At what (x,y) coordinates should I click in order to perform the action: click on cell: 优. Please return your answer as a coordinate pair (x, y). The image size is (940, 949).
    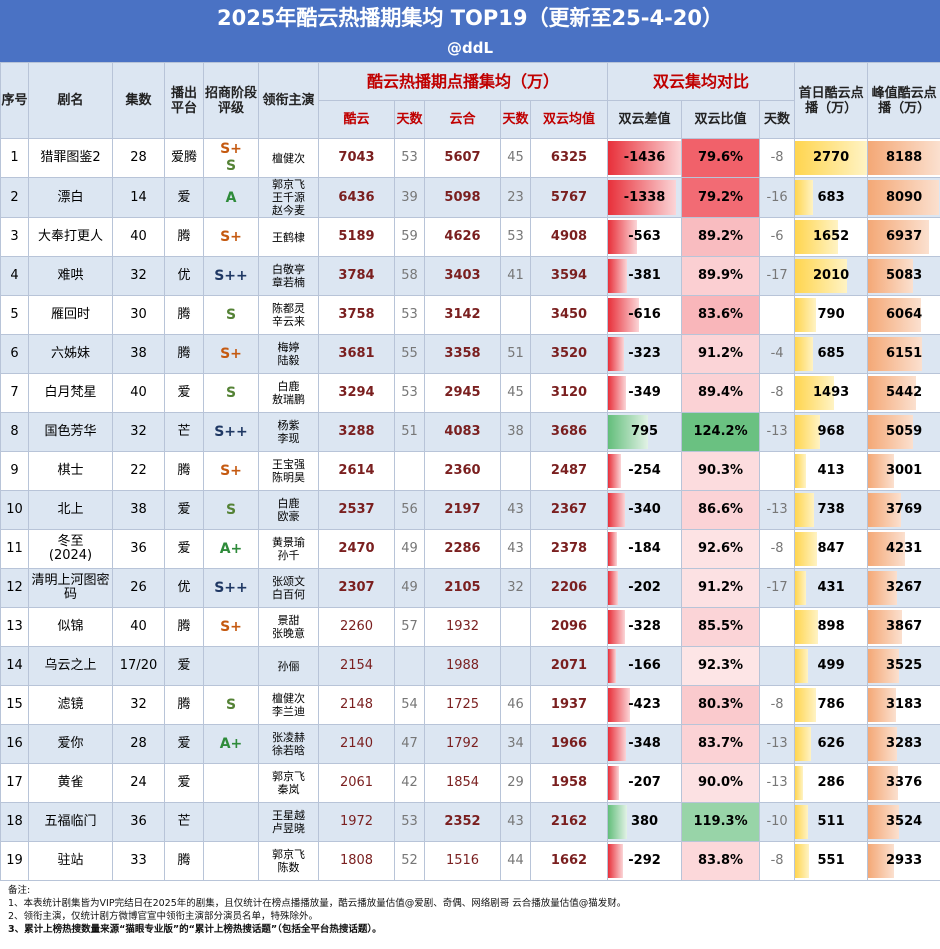
    Looking at the image, I should click on (184, 276).